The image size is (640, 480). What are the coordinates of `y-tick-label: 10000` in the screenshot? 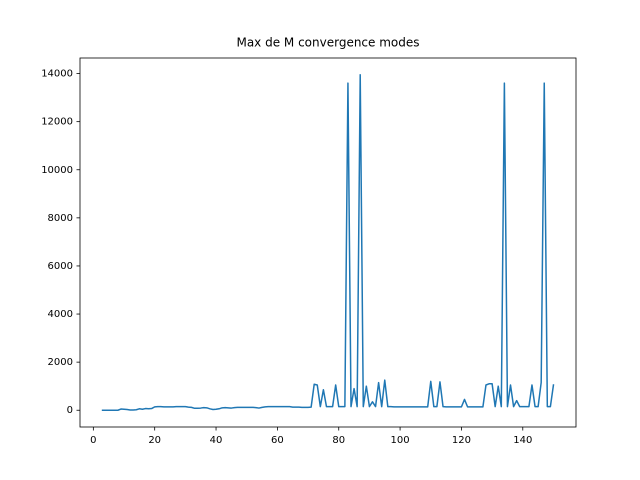 It's located at (57, 170).